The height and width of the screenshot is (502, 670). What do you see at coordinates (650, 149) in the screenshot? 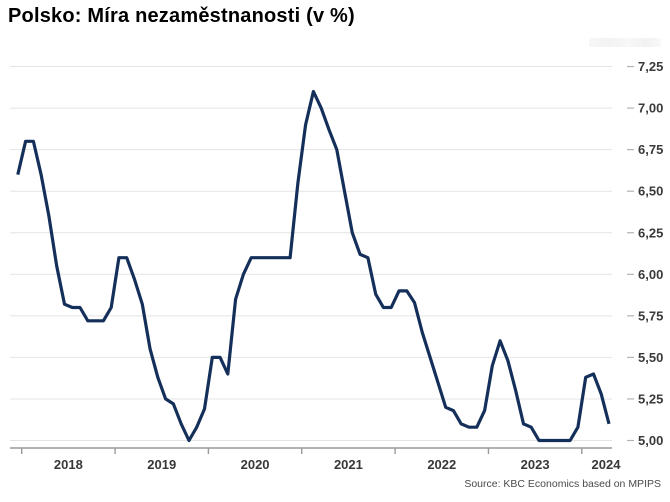
I see `y-axis-label: 6,75` at bounding box center [650, 149].